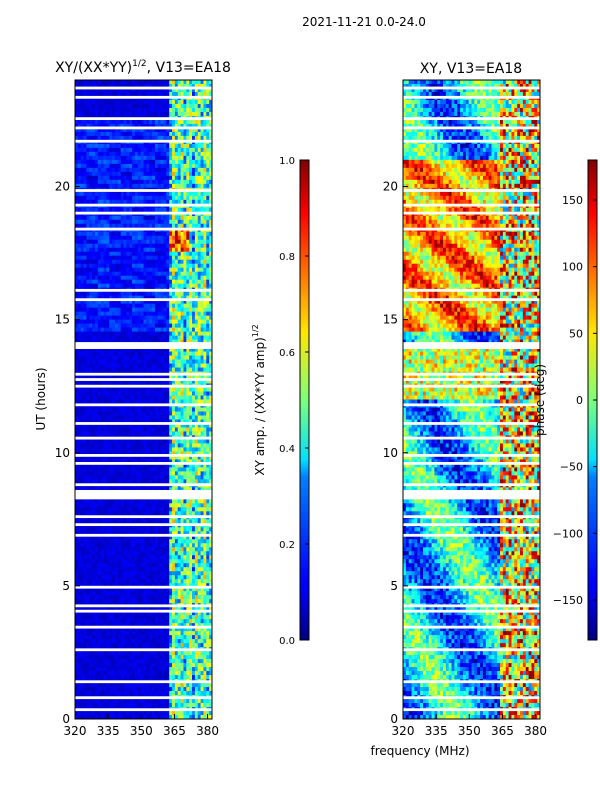 This screenshot has width=600, height=800. I want to click on left-xtick-label: 380, so click(207, 731).